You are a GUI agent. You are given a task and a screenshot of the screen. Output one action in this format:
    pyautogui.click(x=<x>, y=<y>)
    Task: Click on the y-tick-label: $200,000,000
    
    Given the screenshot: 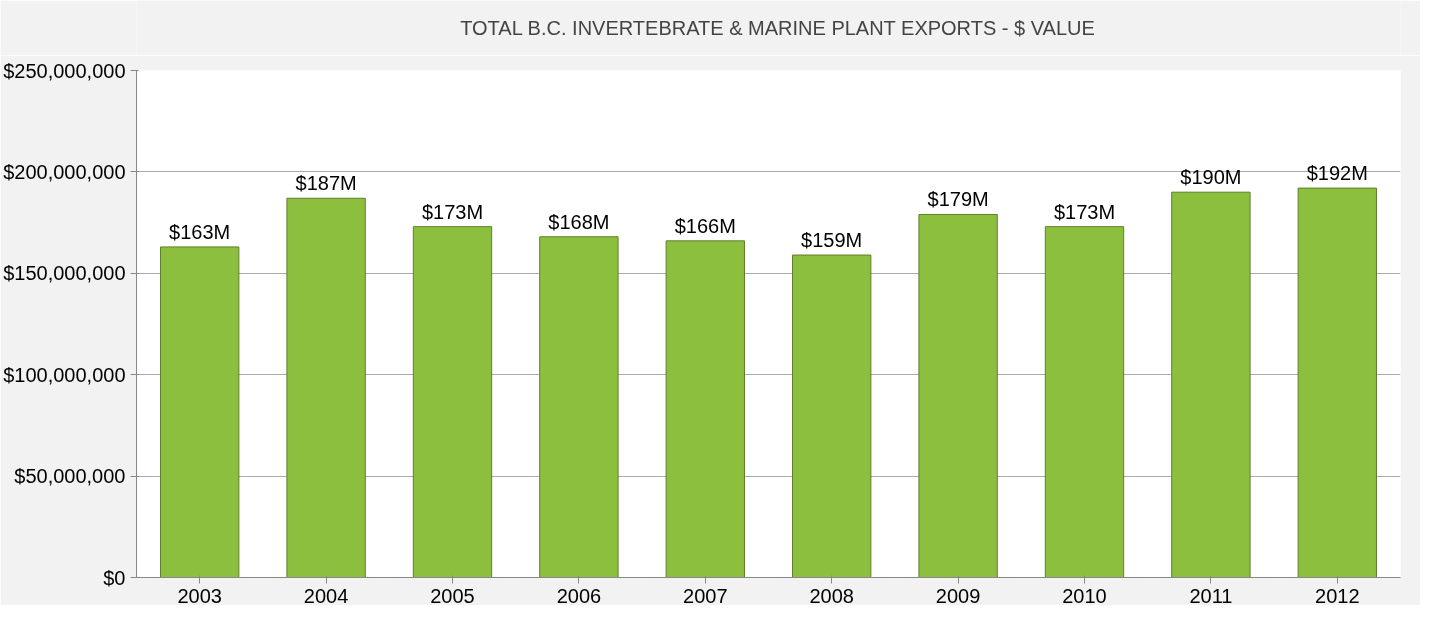 What is the action you would take?
    pyautogui.click(x=64, y=171)
    